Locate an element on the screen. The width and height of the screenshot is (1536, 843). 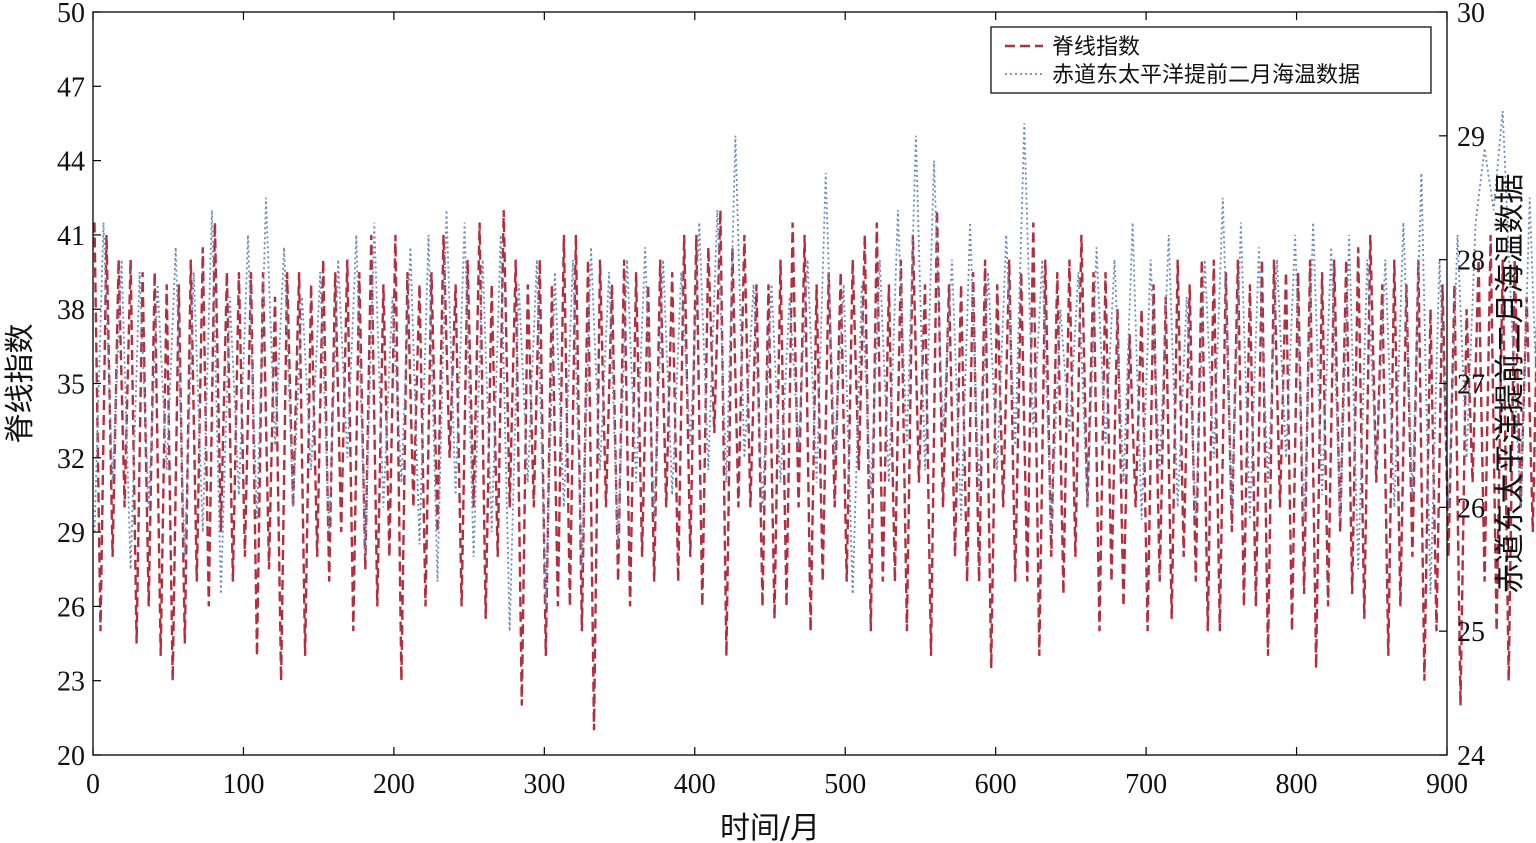
x-tick-label: 800 is located at coordinates (1297, 784).